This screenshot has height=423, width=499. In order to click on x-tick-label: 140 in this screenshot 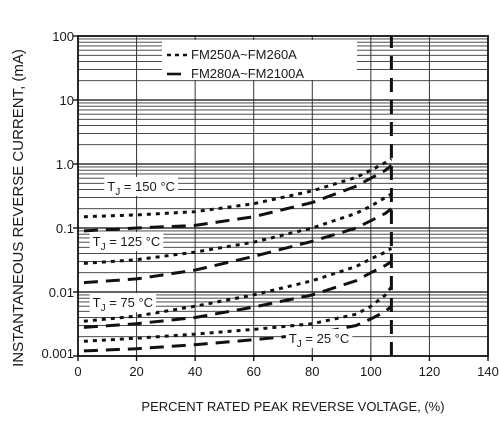, I will do `click(488, 371)`.